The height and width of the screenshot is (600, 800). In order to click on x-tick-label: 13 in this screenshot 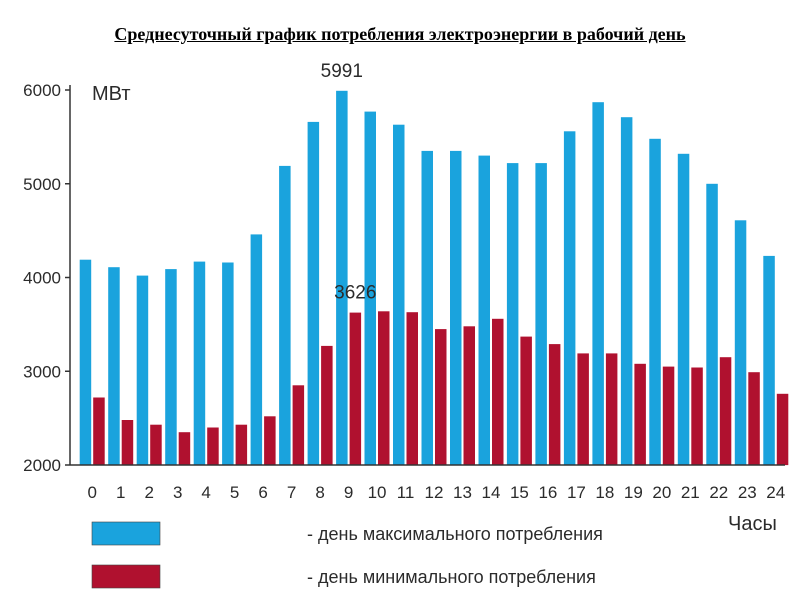, I will do `click(462, 492)`.